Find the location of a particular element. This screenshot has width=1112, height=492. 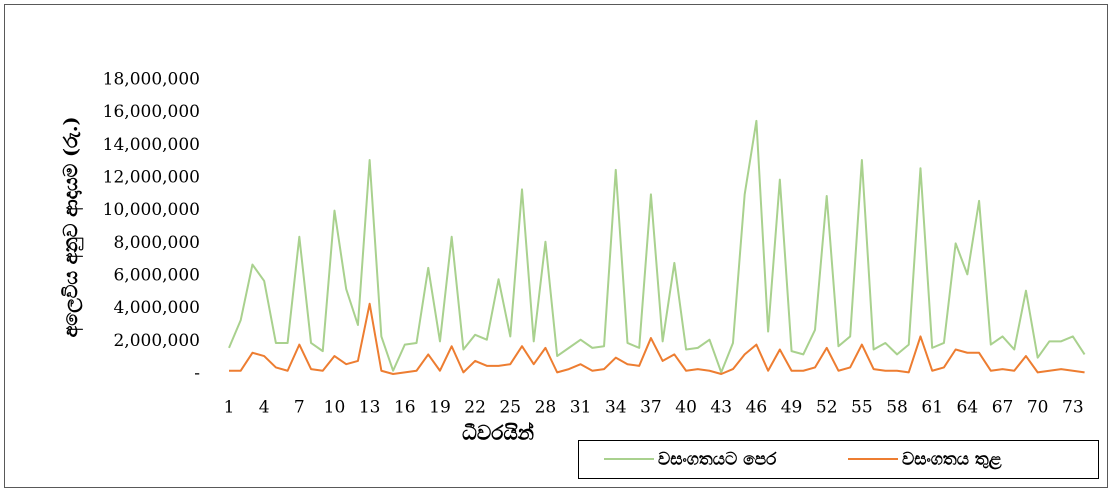

x-tick-label: 70 is located at coordinates (1038, 408).